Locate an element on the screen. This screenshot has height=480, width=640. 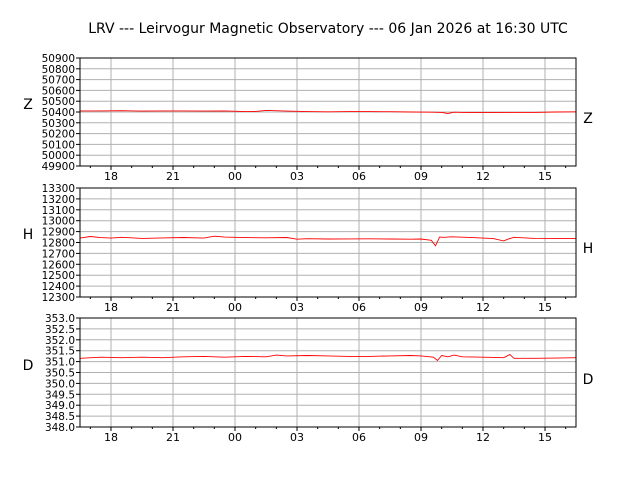
right-axis-label: D is located at coordinates (588, 380).